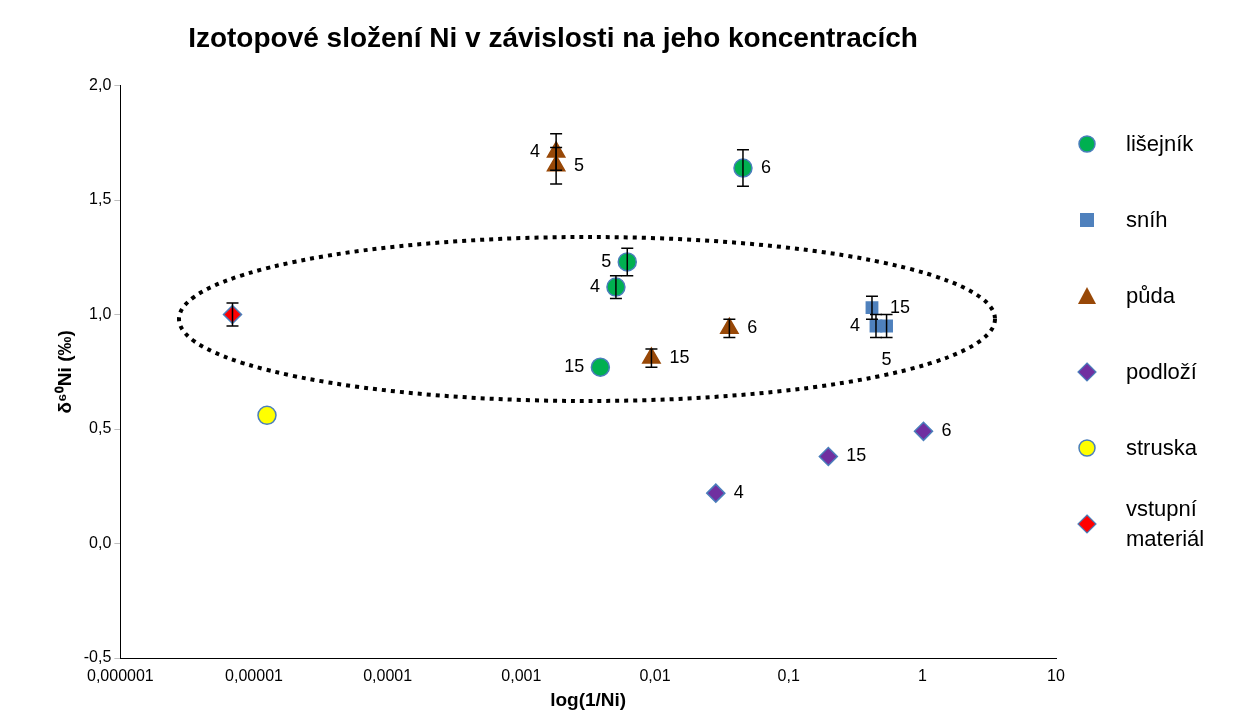 This screenshot has height=716, width=1256. I want to click on legend-label: vstupní materiál, so click(1166, 524).